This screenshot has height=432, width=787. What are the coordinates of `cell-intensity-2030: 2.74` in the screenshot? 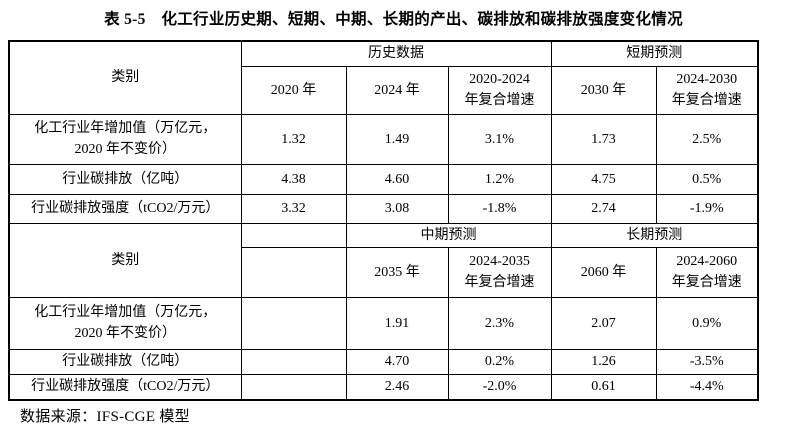 It's located at (603, 208).